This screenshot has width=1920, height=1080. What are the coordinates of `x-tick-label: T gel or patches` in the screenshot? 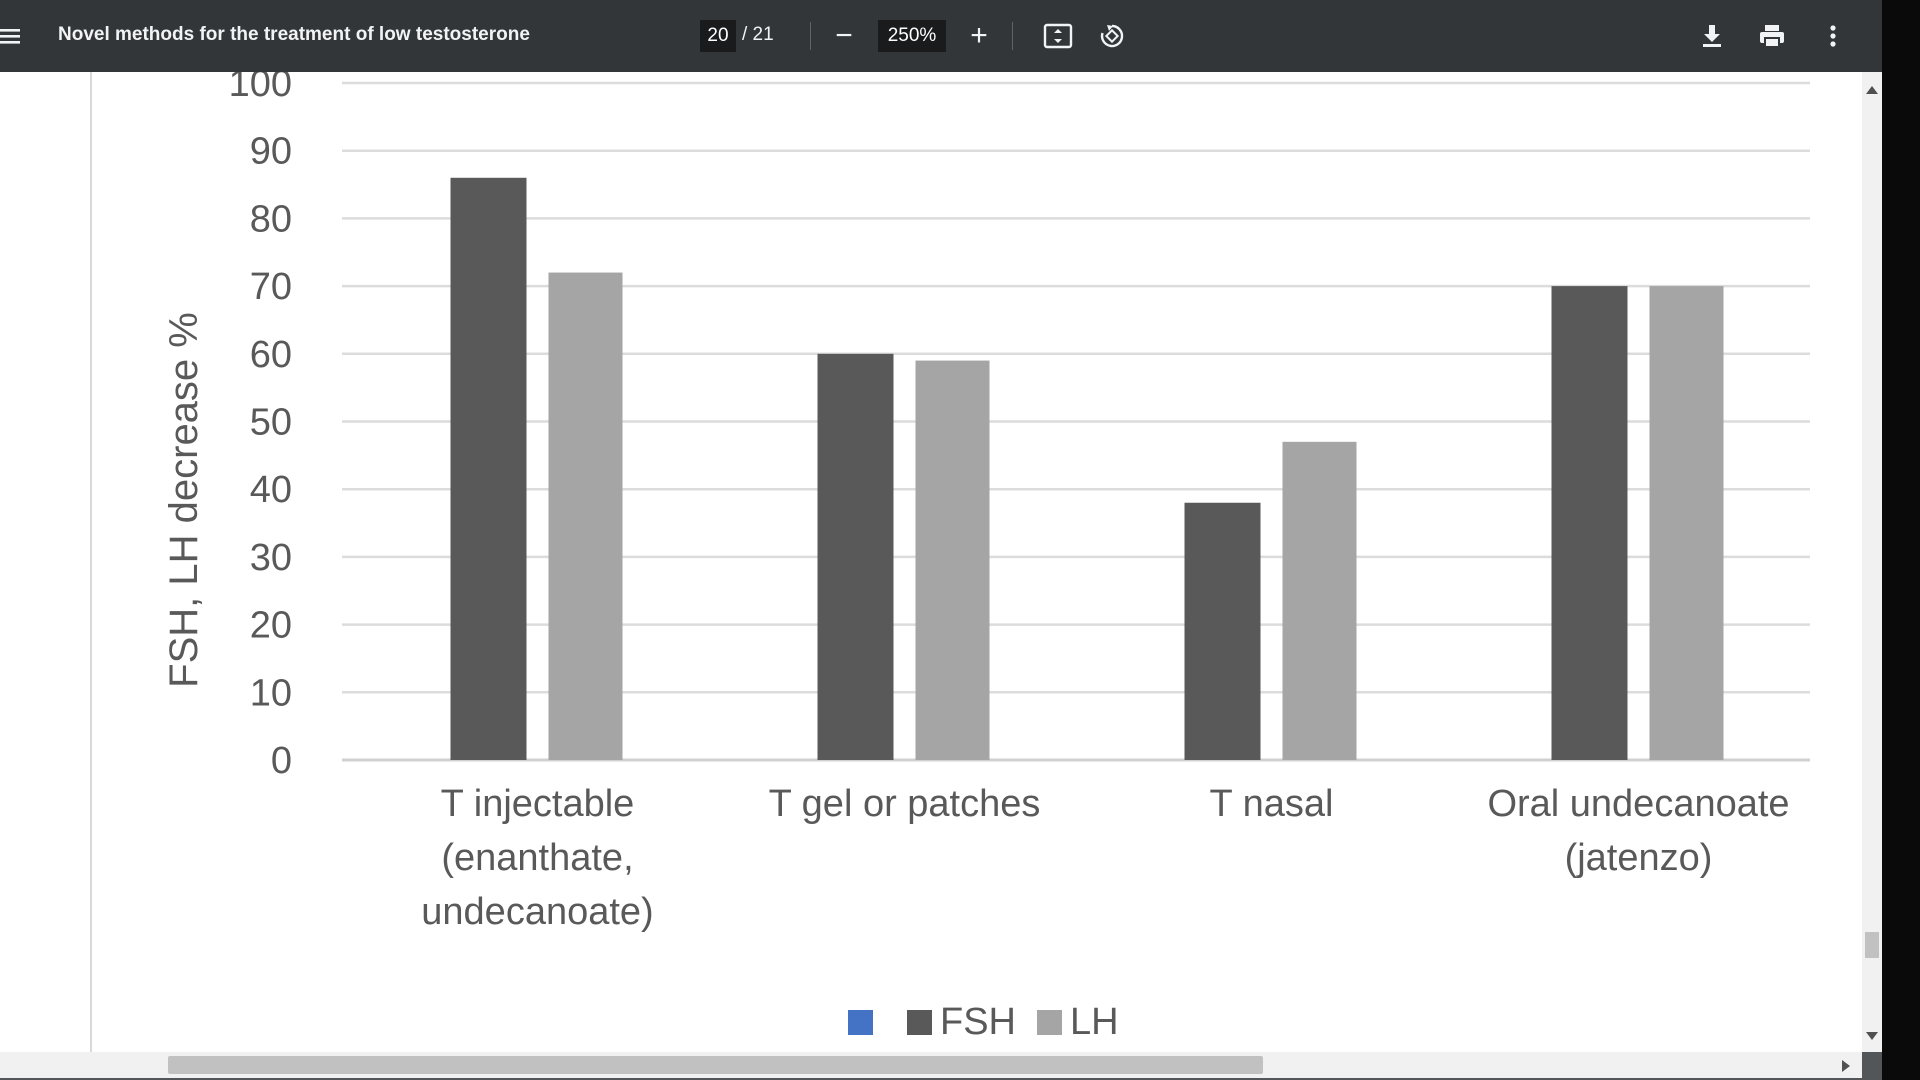 It's located at (905, 804).